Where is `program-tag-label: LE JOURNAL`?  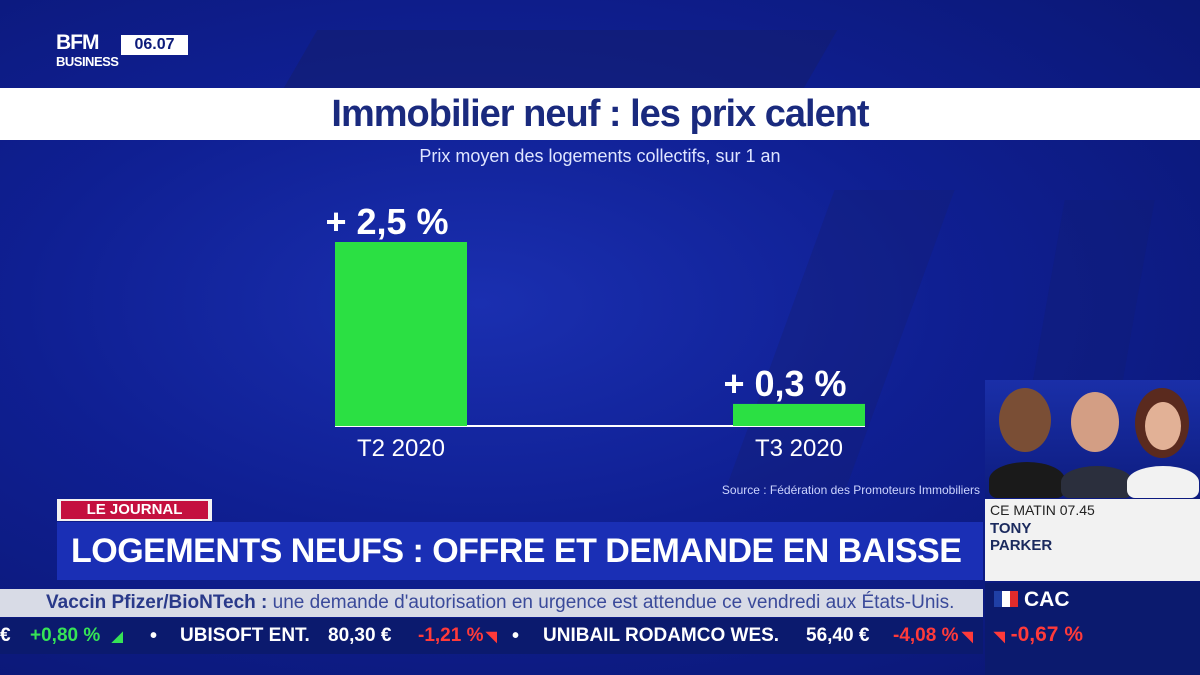 program-tag-label: LE JOURNAL is located at coordinates (134, 510).